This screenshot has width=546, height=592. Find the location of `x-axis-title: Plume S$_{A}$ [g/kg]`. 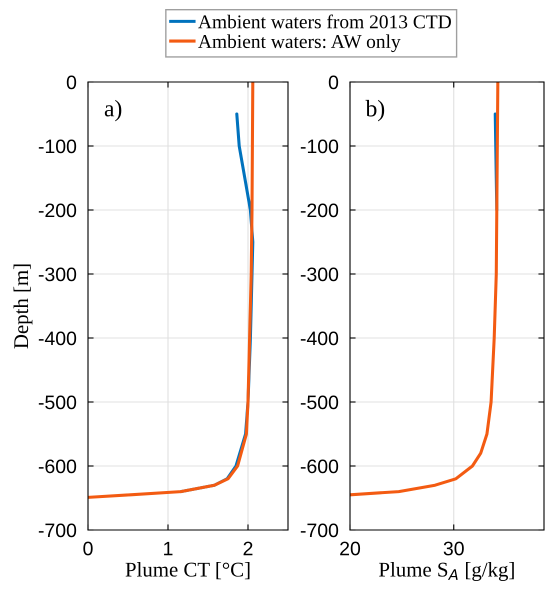

x-axis-title: Plume S$_{A}$ [g/kg] is located at coordinates (446, 571).